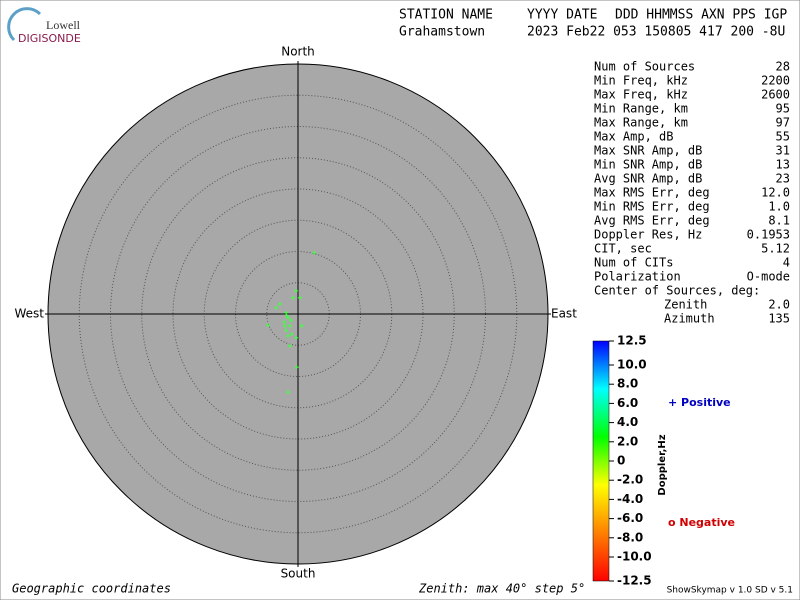 The height and width of the screenshot is (600, 800). What do you see at coordinates (652, 193) in the screenshot?
I see `stat-label: Max RMS Err, deg` at bounding box center [652, 193].